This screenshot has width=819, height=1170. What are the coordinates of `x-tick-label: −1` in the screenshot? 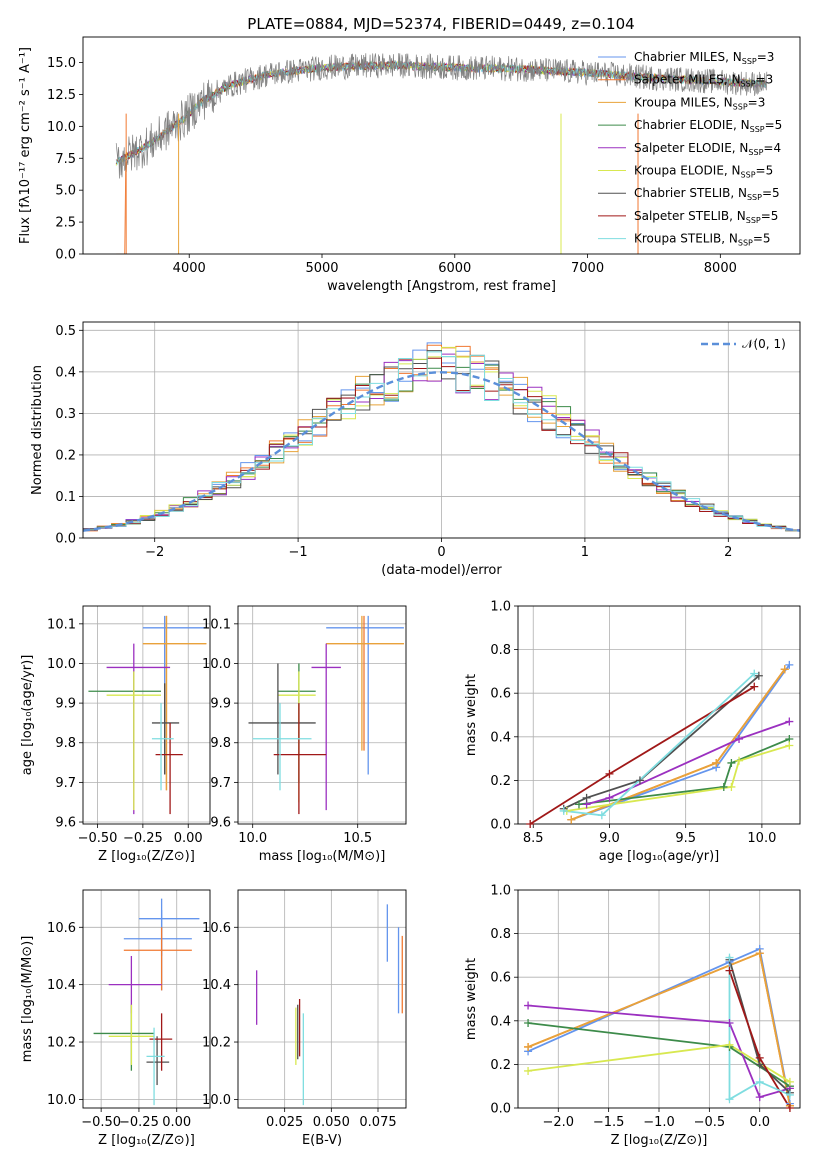 It's located at (298, 552).